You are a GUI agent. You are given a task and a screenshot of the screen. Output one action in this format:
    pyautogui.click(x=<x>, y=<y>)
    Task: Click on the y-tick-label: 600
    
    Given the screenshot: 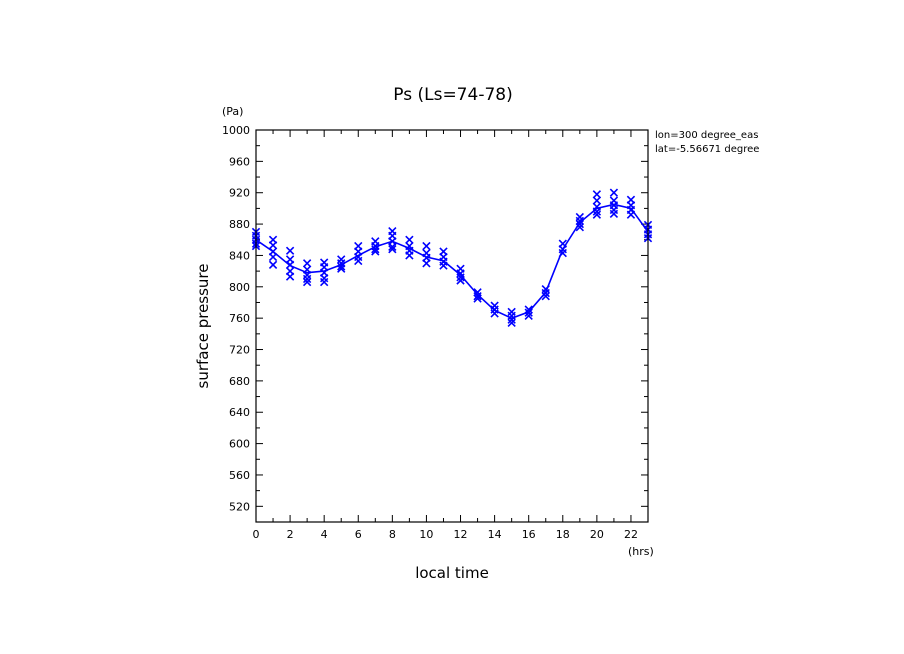 What is the action you would take?
    pyautogui.click(x=239, y=444)
    